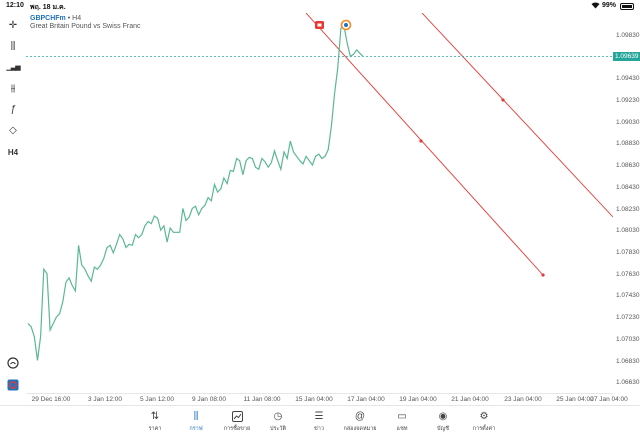  Describe the element at coordinates (314, 399) in the screenshot. I see `time-tick-label: 15 Jan 04:00` at that location.